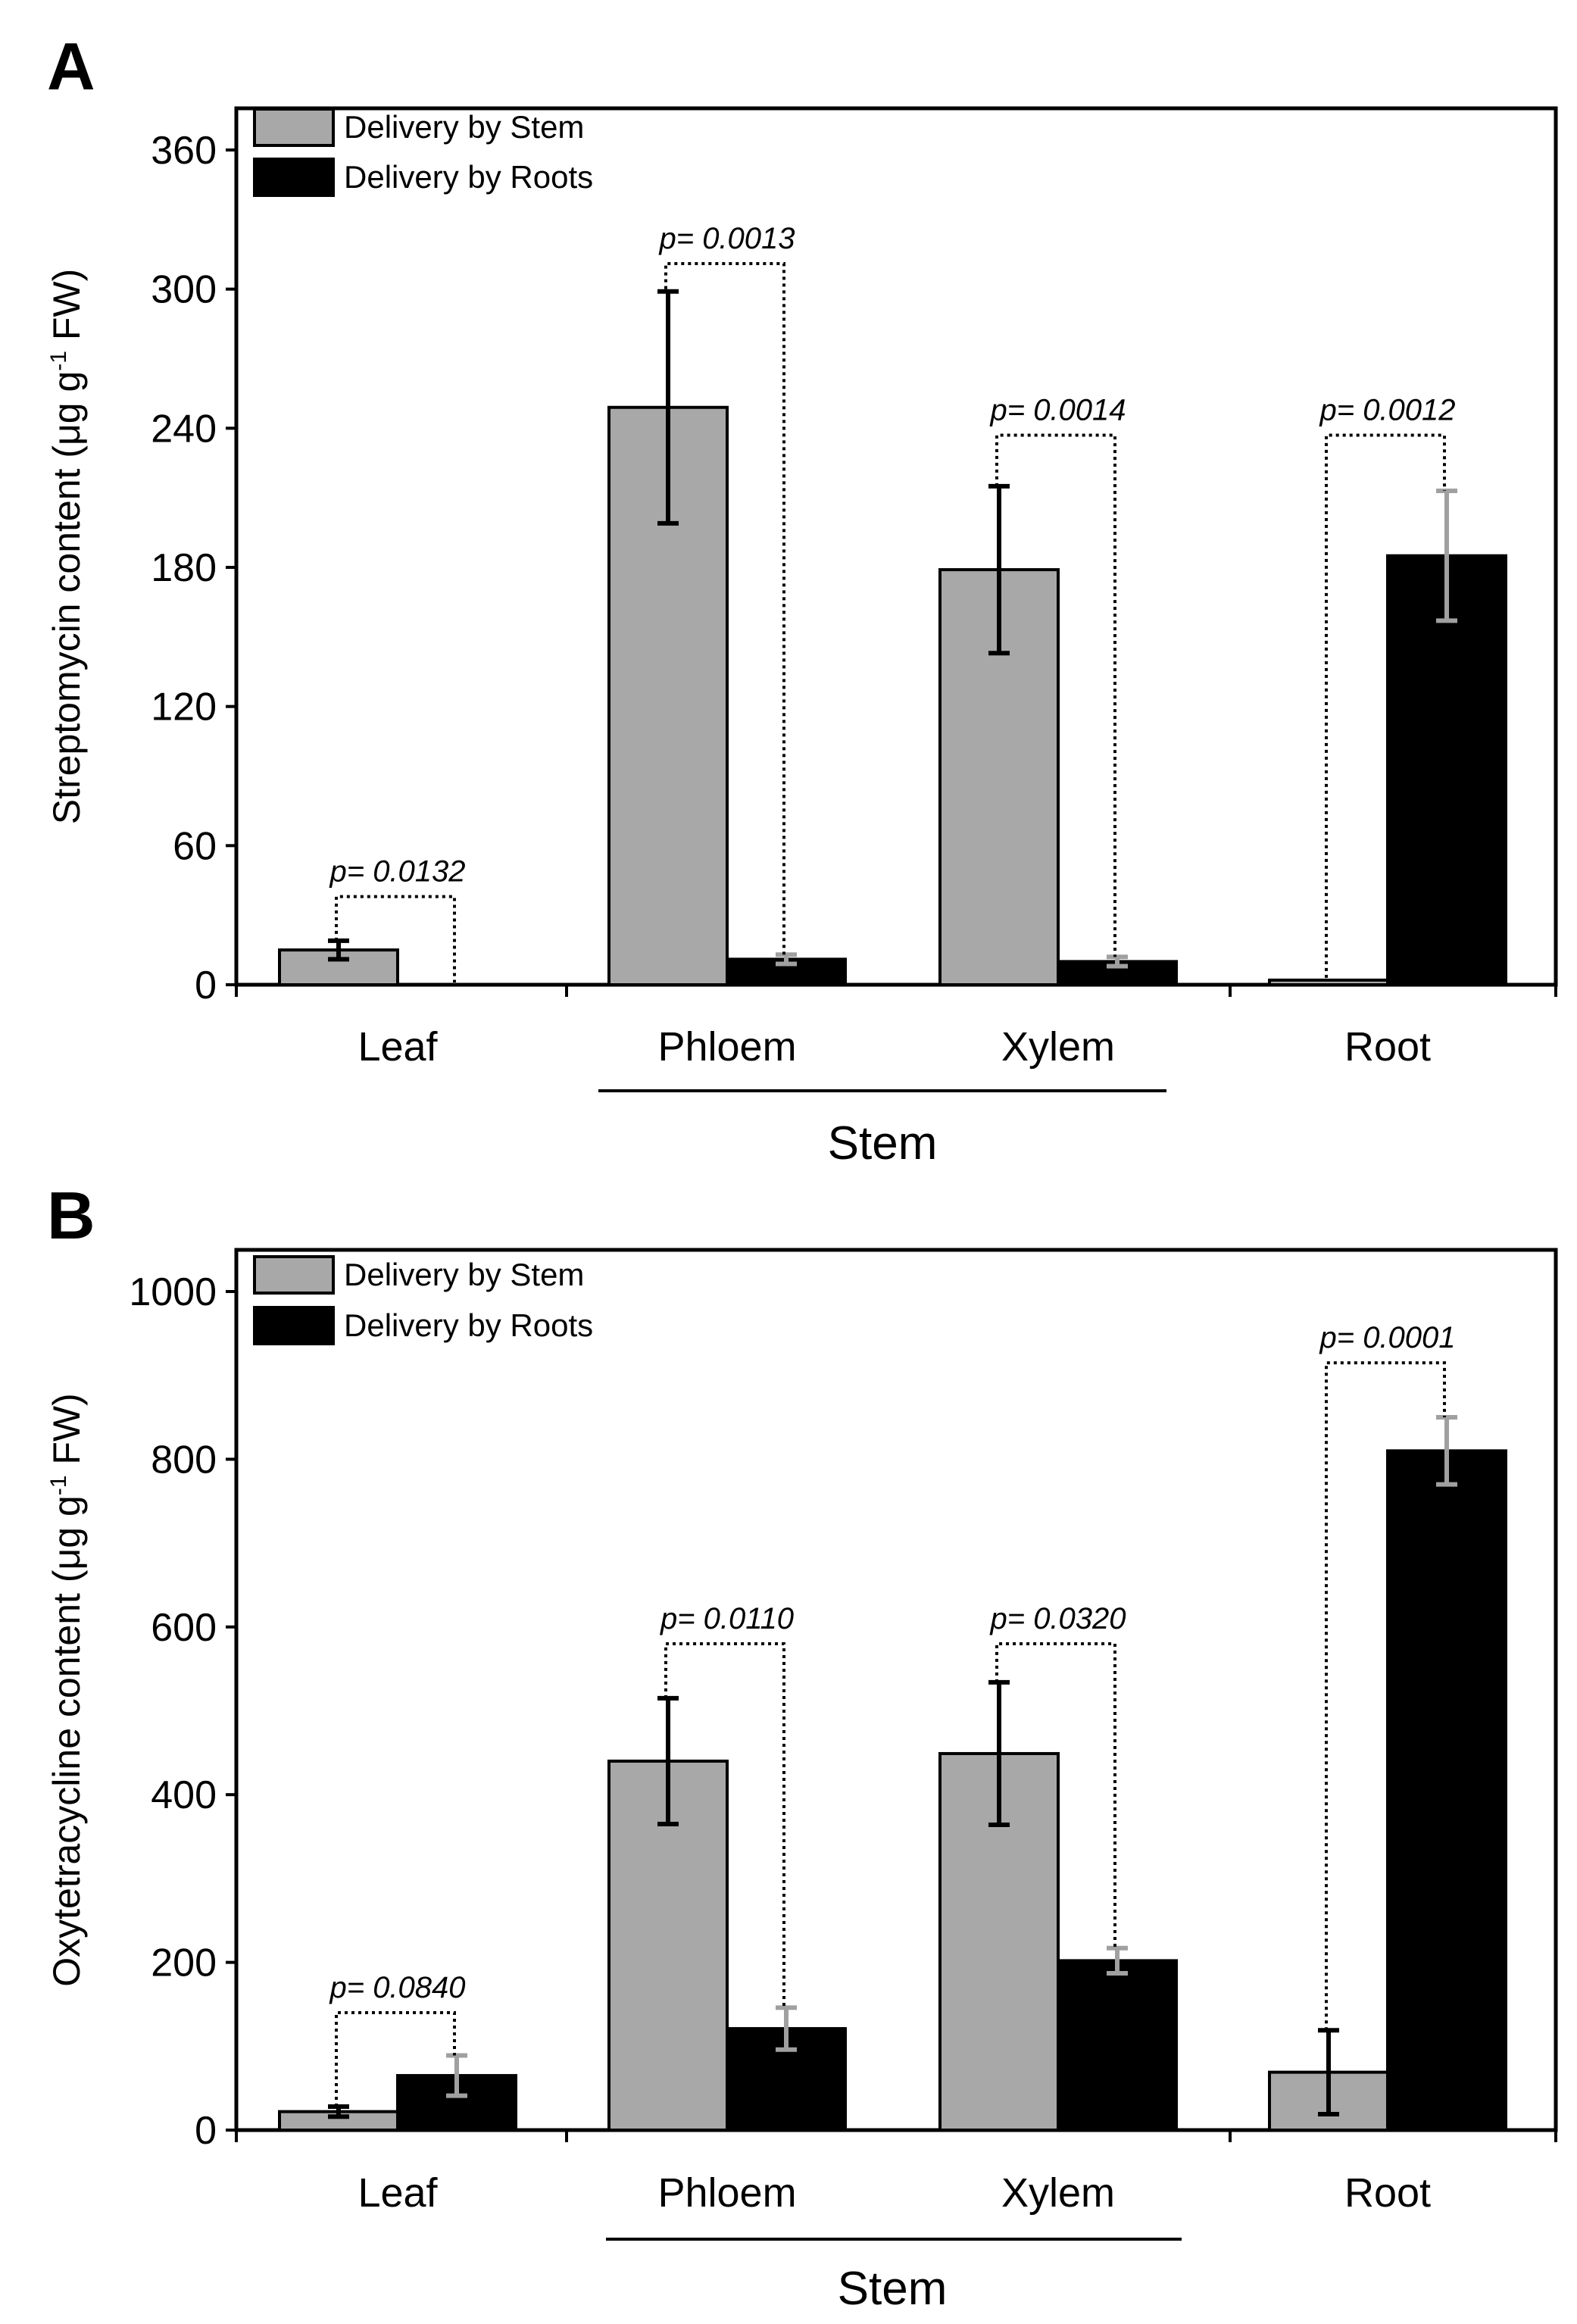 Image resolution: width=1577 pixels, height=2324 pixels. Describe the element at coordinates (184, 707) in the screenshot. I see `y-tick-label: 120` at that location.